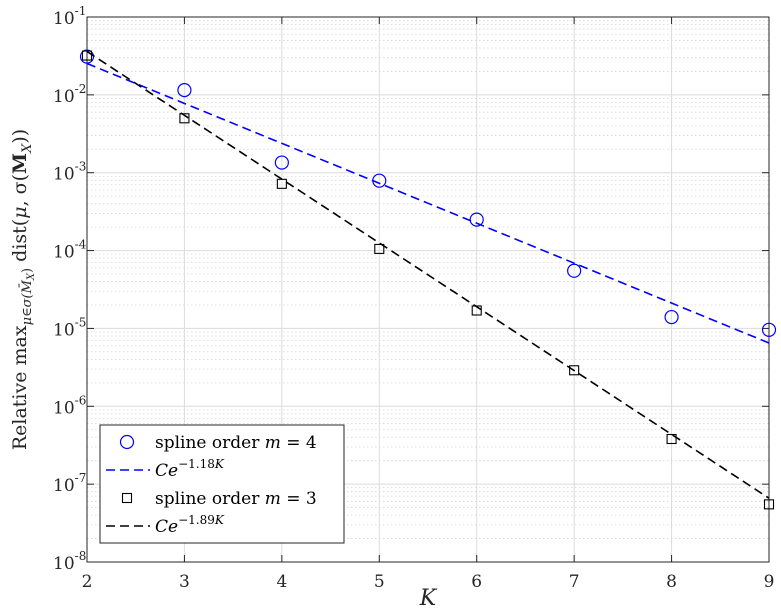  I want to click on y-tick-label: 10⁻⁵, so click(69, 327).